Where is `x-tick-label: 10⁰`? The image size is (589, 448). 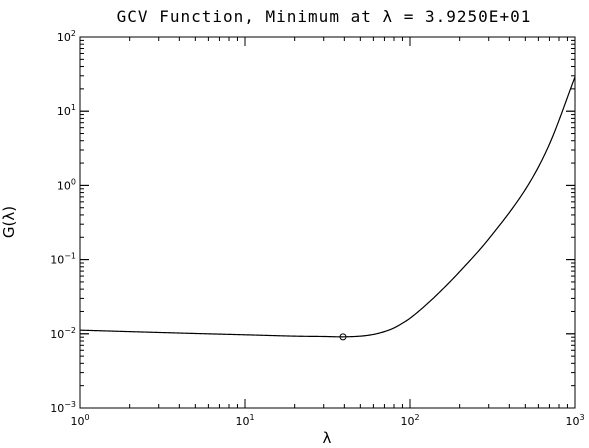
x-tick-label: 10⁰ is located at coordinates (79, 420).